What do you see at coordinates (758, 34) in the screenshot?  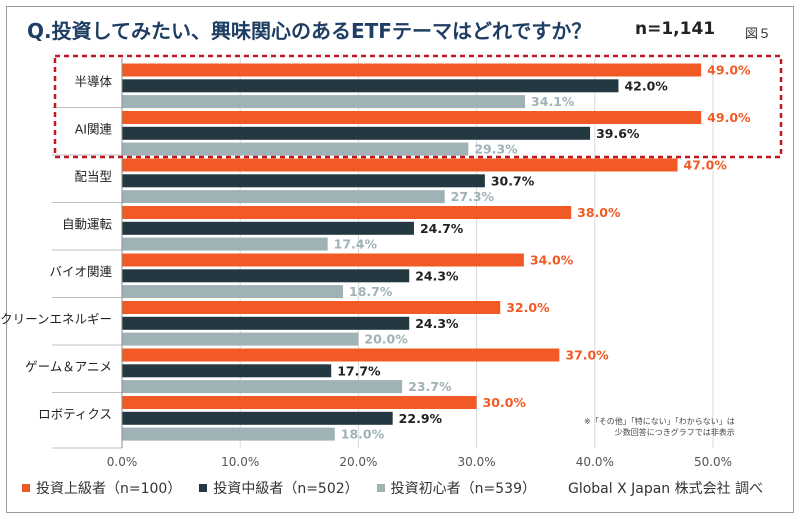 I see `figure-label: 図５` at bounding box center [758, 34].